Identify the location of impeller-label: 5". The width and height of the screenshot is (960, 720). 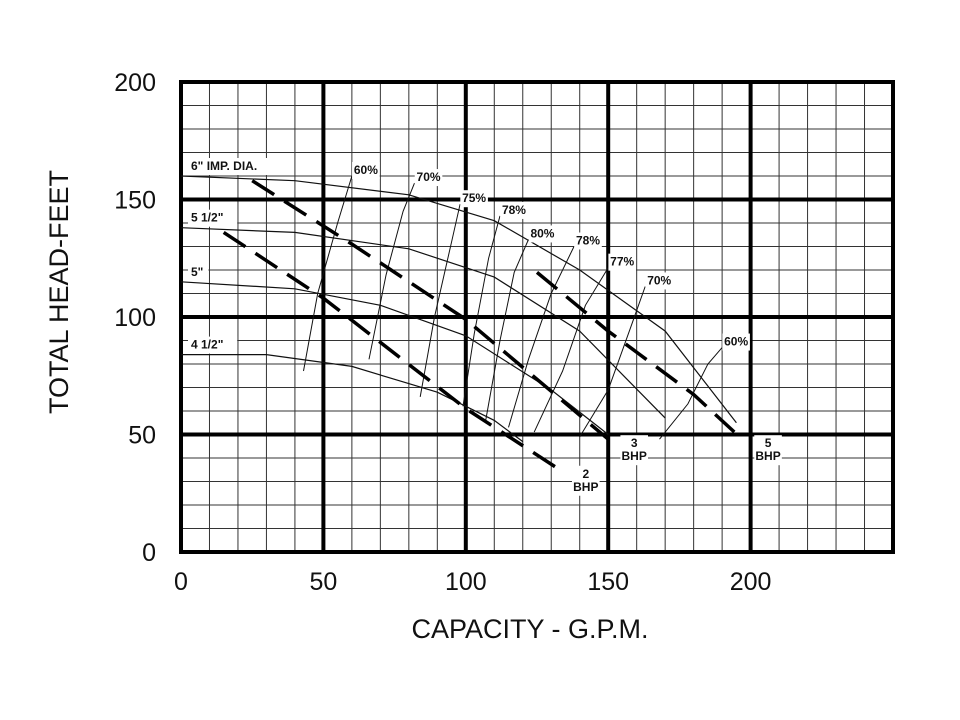
(198, 272).